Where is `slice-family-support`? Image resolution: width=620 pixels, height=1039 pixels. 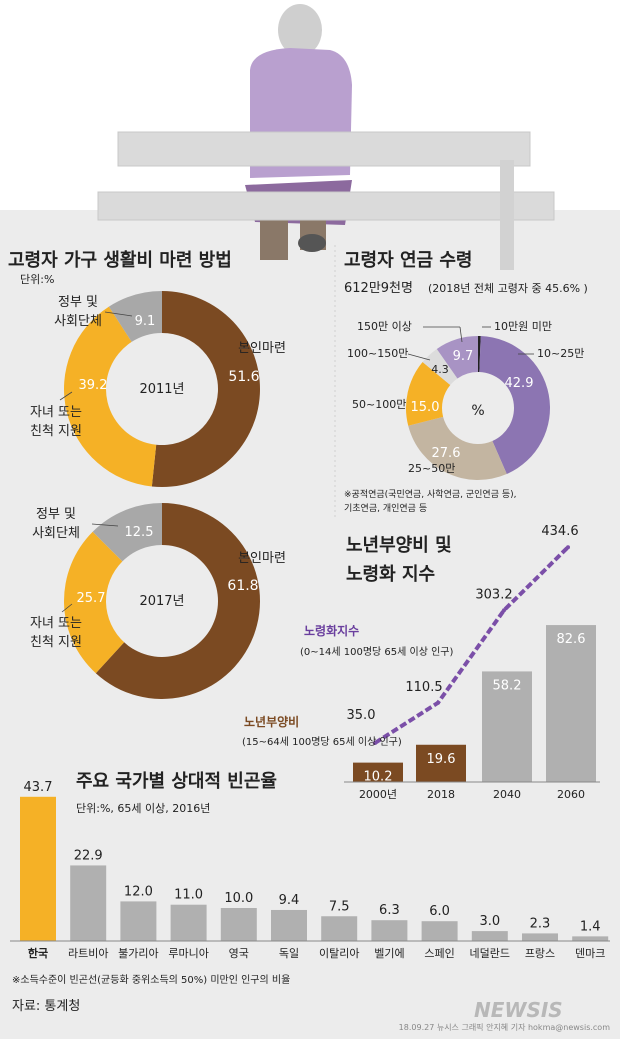 slice-family-support is located at coordinates (110, 396).